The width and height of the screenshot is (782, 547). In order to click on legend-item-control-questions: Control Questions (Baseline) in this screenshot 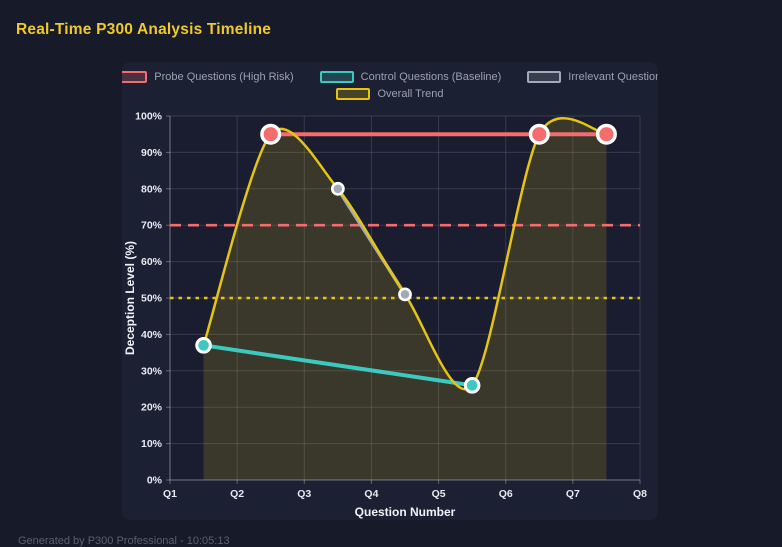, I will do `click(410, 76)`.